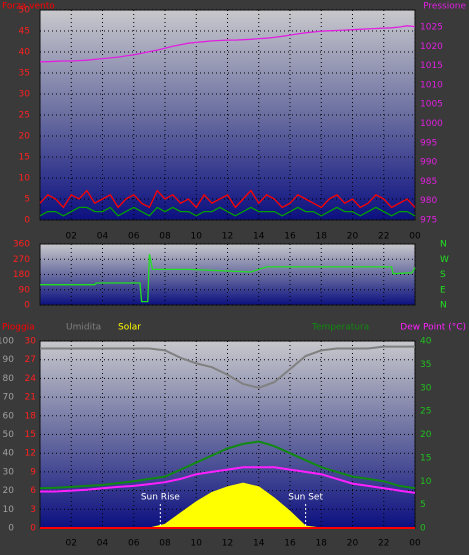 This screenshot has width=469, height=555. I want to click on legend-label: Forza vento, so click(28, 7).